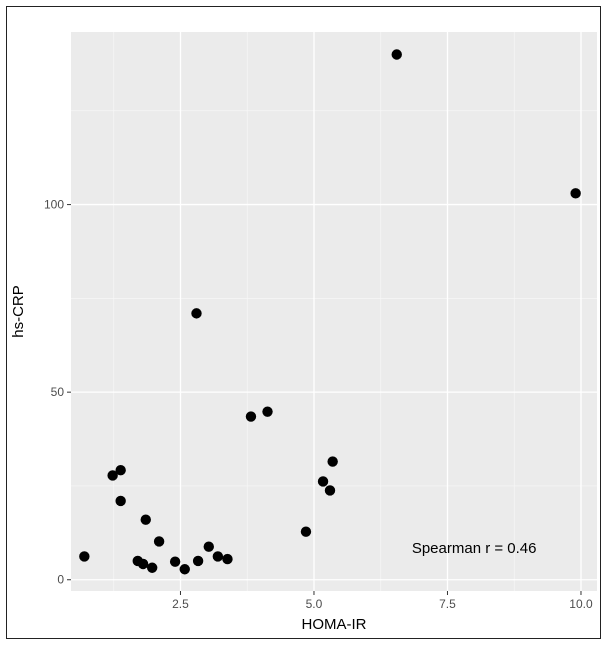 The image size is (607, 645). Describe the element at coordinates (60, 580) in the screenshot. I see `y-tick-label: 0` at that location.